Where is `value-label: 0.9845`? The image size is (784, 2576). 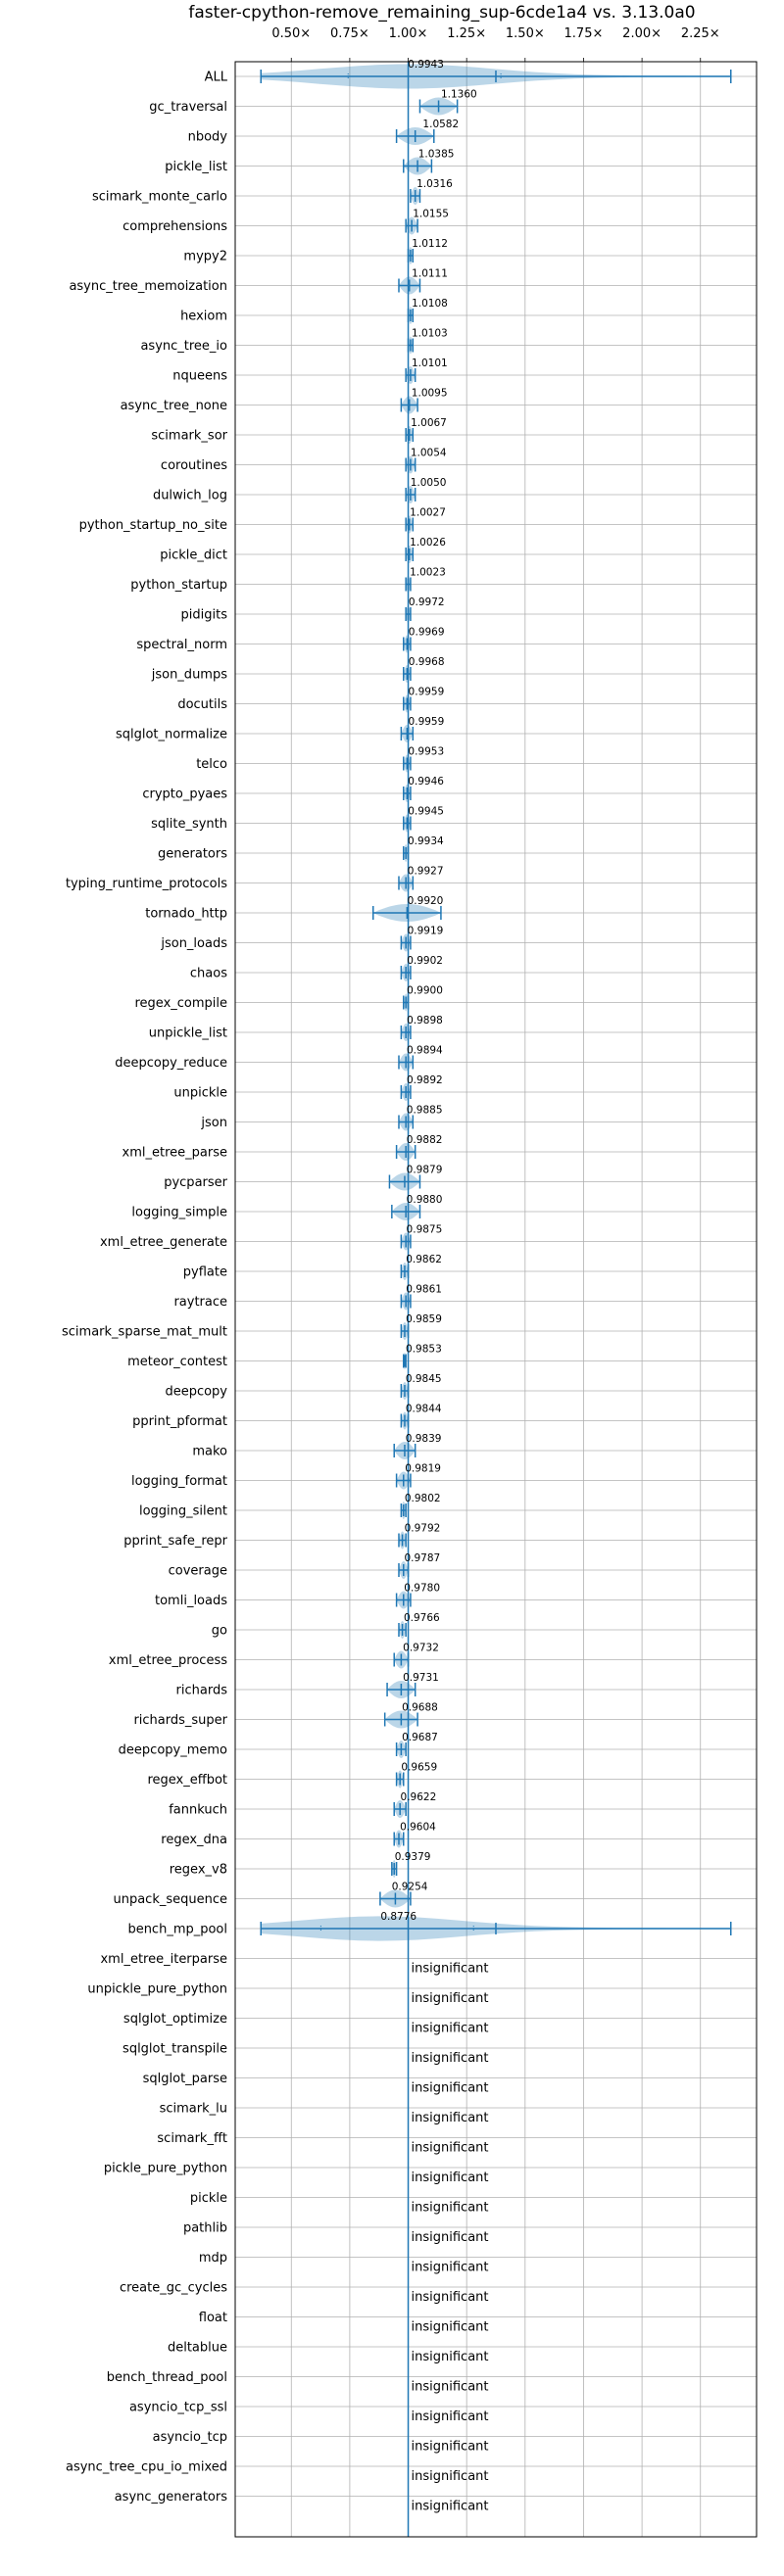 value-label: 0.9845 is located at coordinates (424, 1379).